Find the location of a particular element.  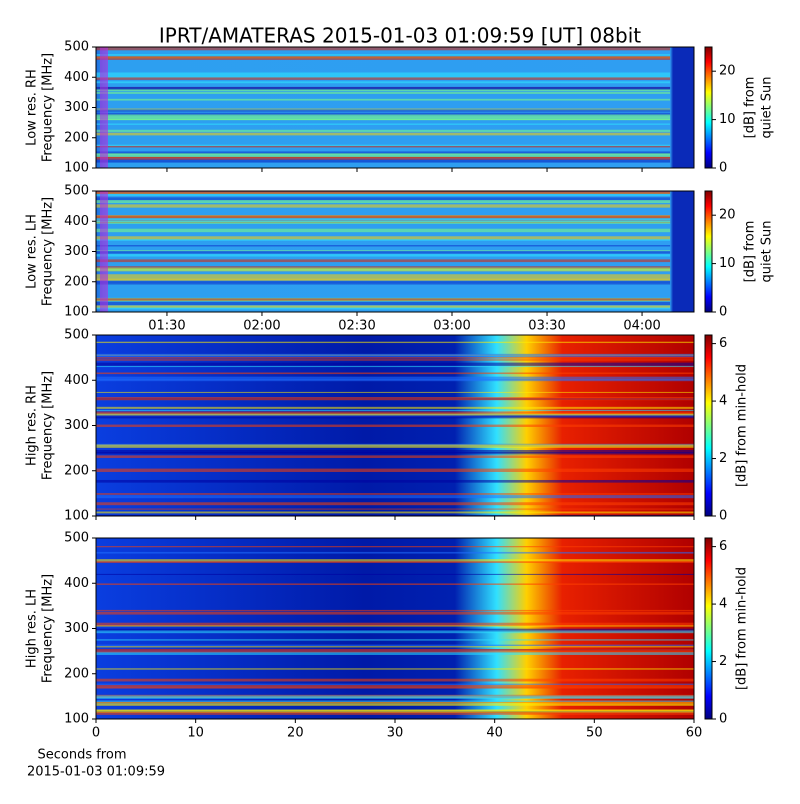

colorbar-tick-label: 2 is located at coordinates (723, 661).